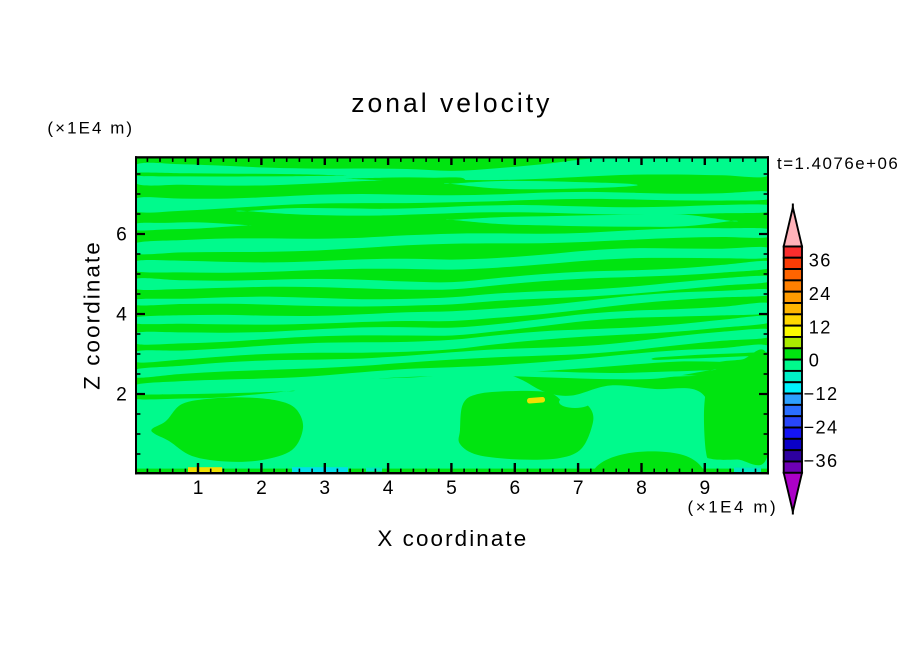 Image resolution: width=904 pixels, height=659 pixels. Describe the element at coordinates (820, 260) in the screenshot. I see `svg-text: 36` at that location.